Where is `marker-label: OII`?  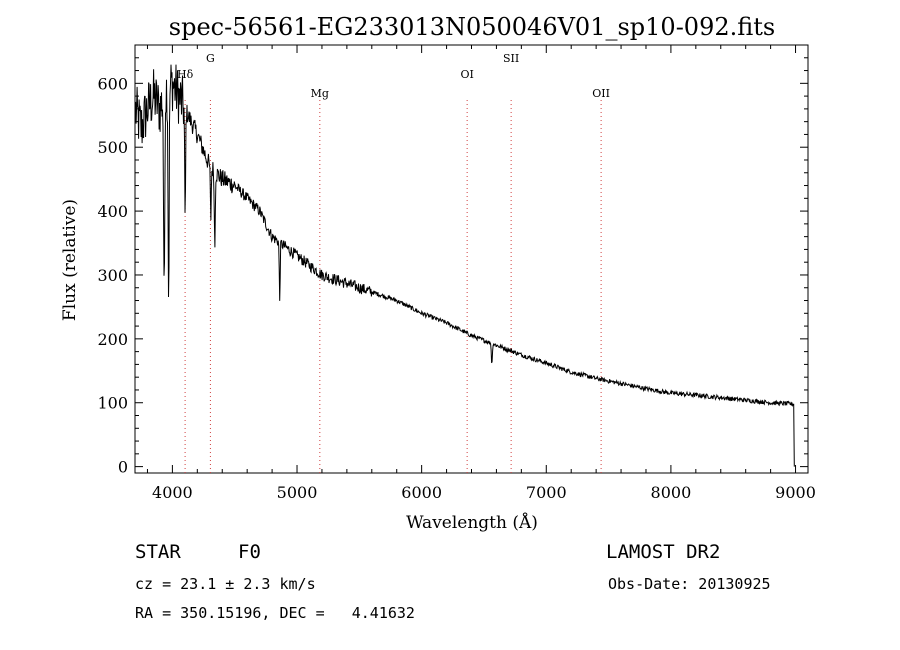 marker-label: OII is located at coordinates (601, 93).